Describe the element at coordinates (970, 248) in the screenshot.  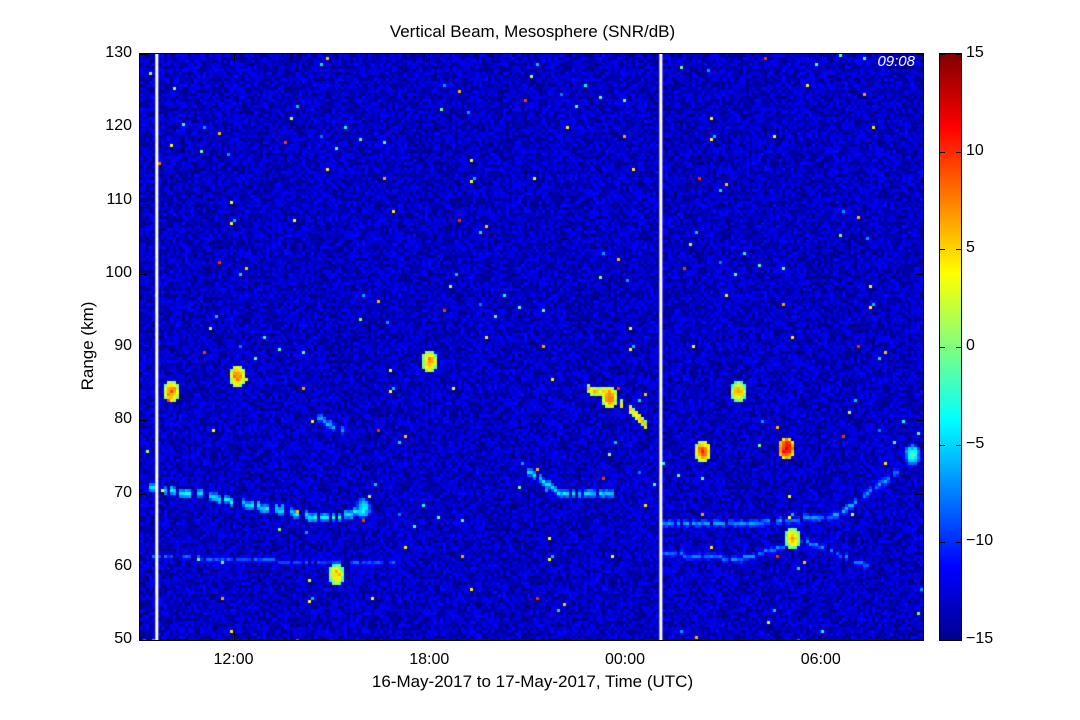
I see `colorbar-tick-label: 5` at that location.